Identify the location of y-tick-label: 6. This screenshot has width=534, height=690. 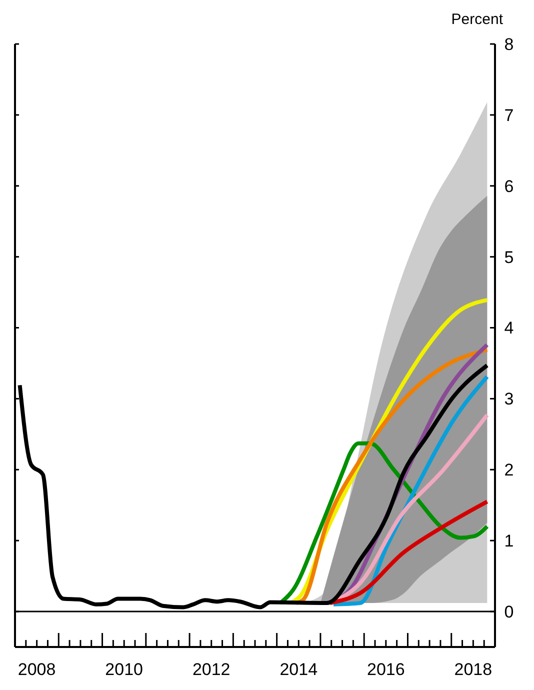
(509, 186).